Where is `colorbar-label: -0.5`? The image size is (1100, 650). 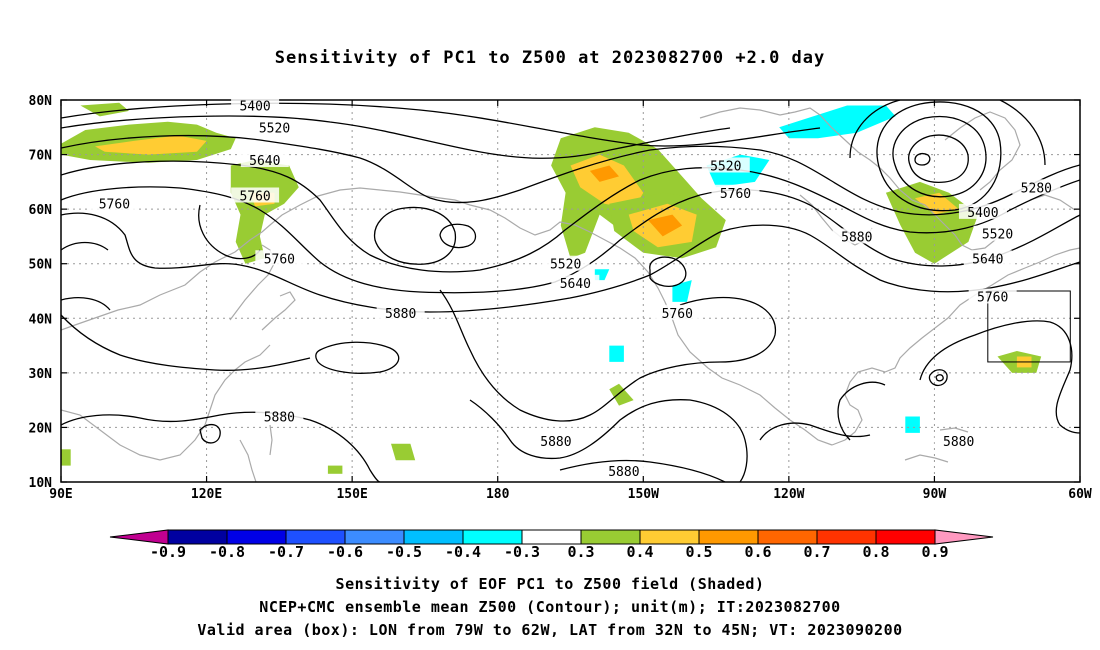
colorbar-label: -0.5 is located at coordinates (404, 552).